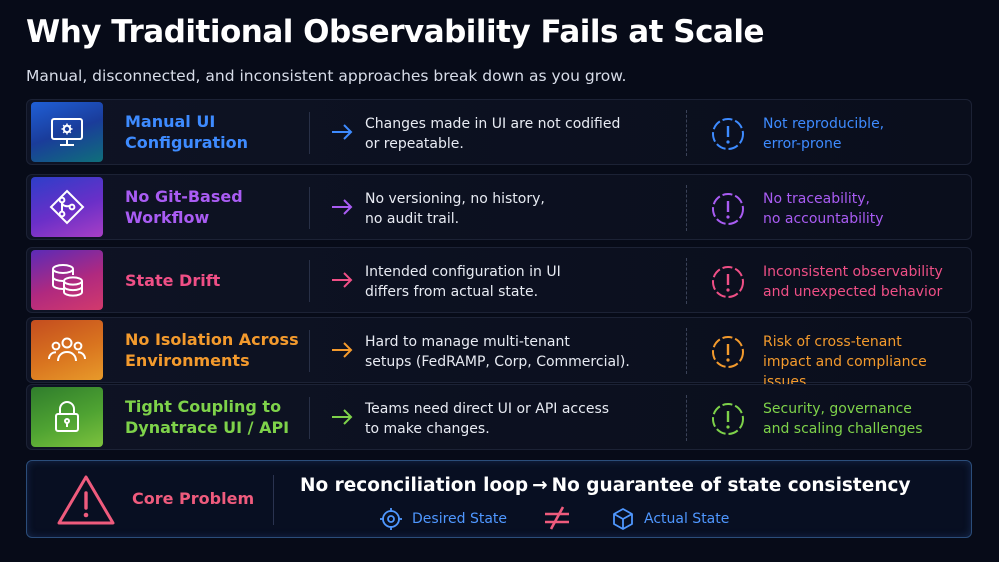 The image size is (999, 562). I want to click on users-group-icon, so click(67, 350).